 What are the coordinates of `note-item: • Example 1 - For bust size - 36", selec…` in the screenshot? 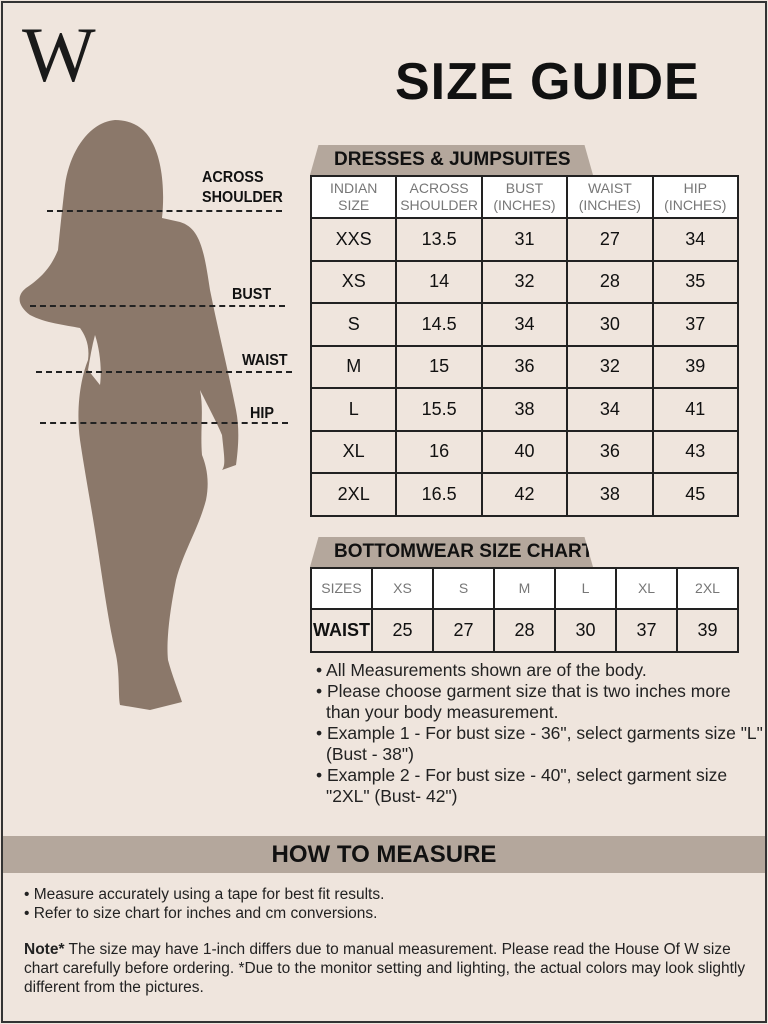 It's located at (539, 743).